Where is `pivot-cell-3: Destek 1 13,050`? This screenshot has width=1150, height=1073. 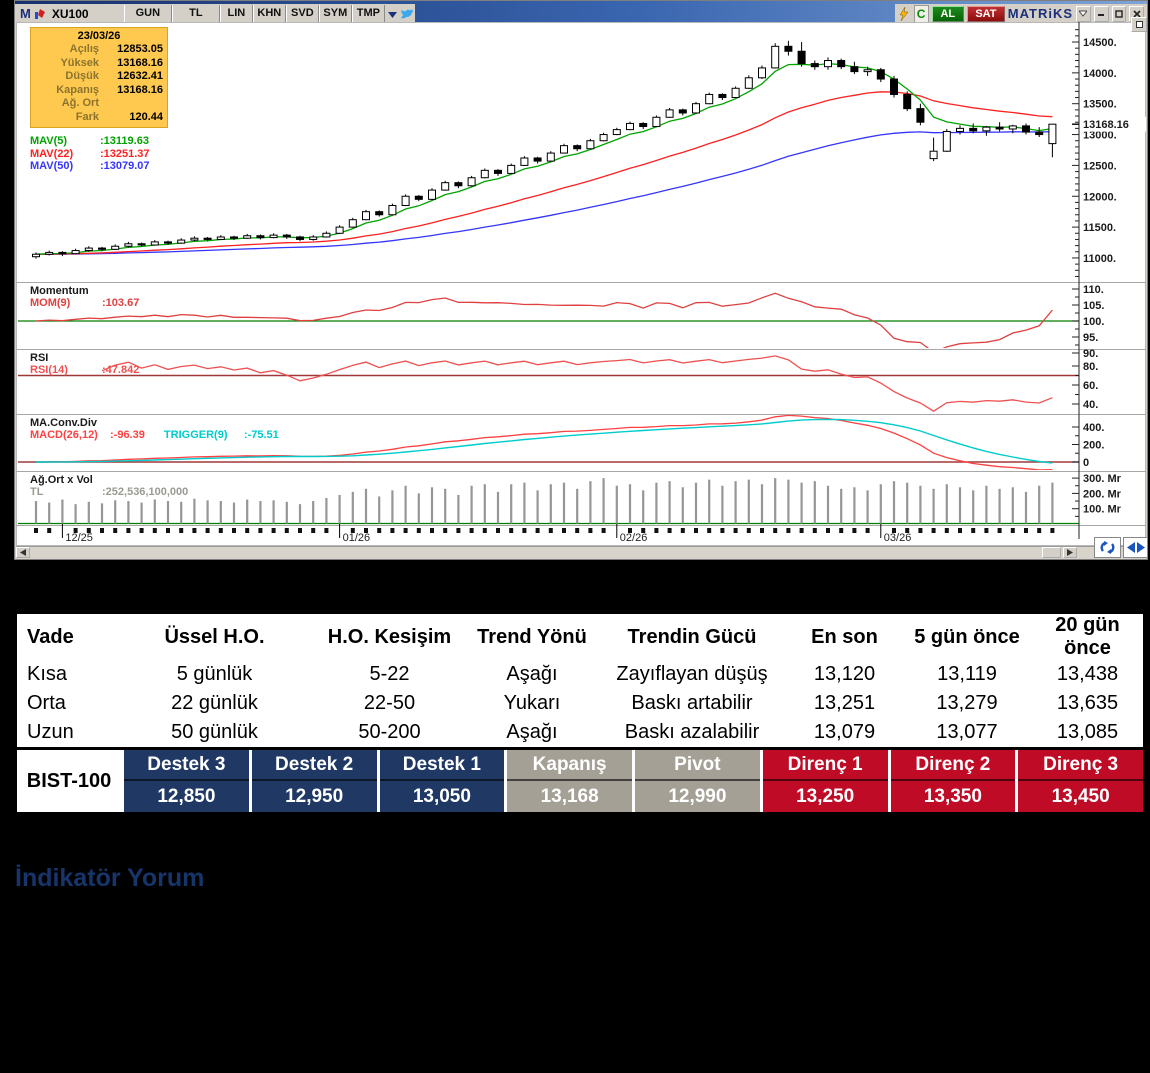
pivot-cell-3: Destek 1 13,050 is located at coordinates (442, 781).